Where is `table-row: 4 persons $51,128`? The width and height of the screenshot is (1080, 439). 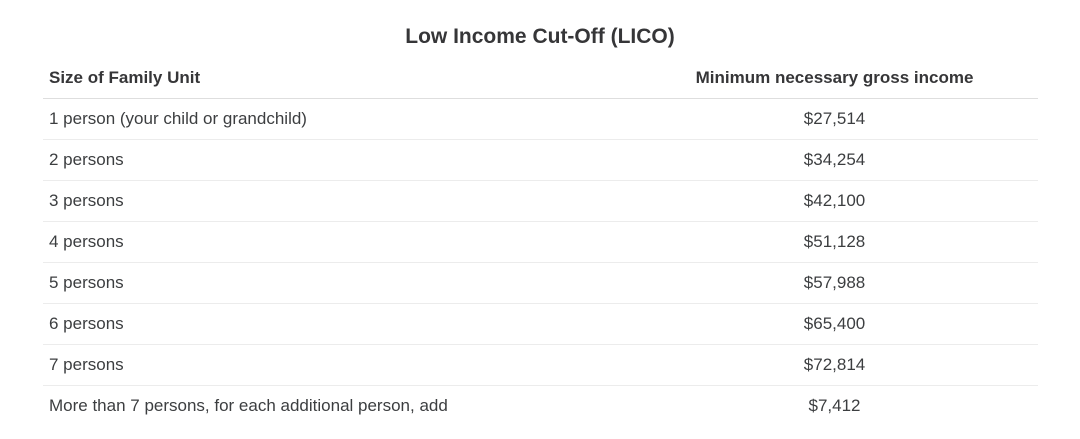
table-row: 4 persons $51,128 is located at coordinates (540, 242).